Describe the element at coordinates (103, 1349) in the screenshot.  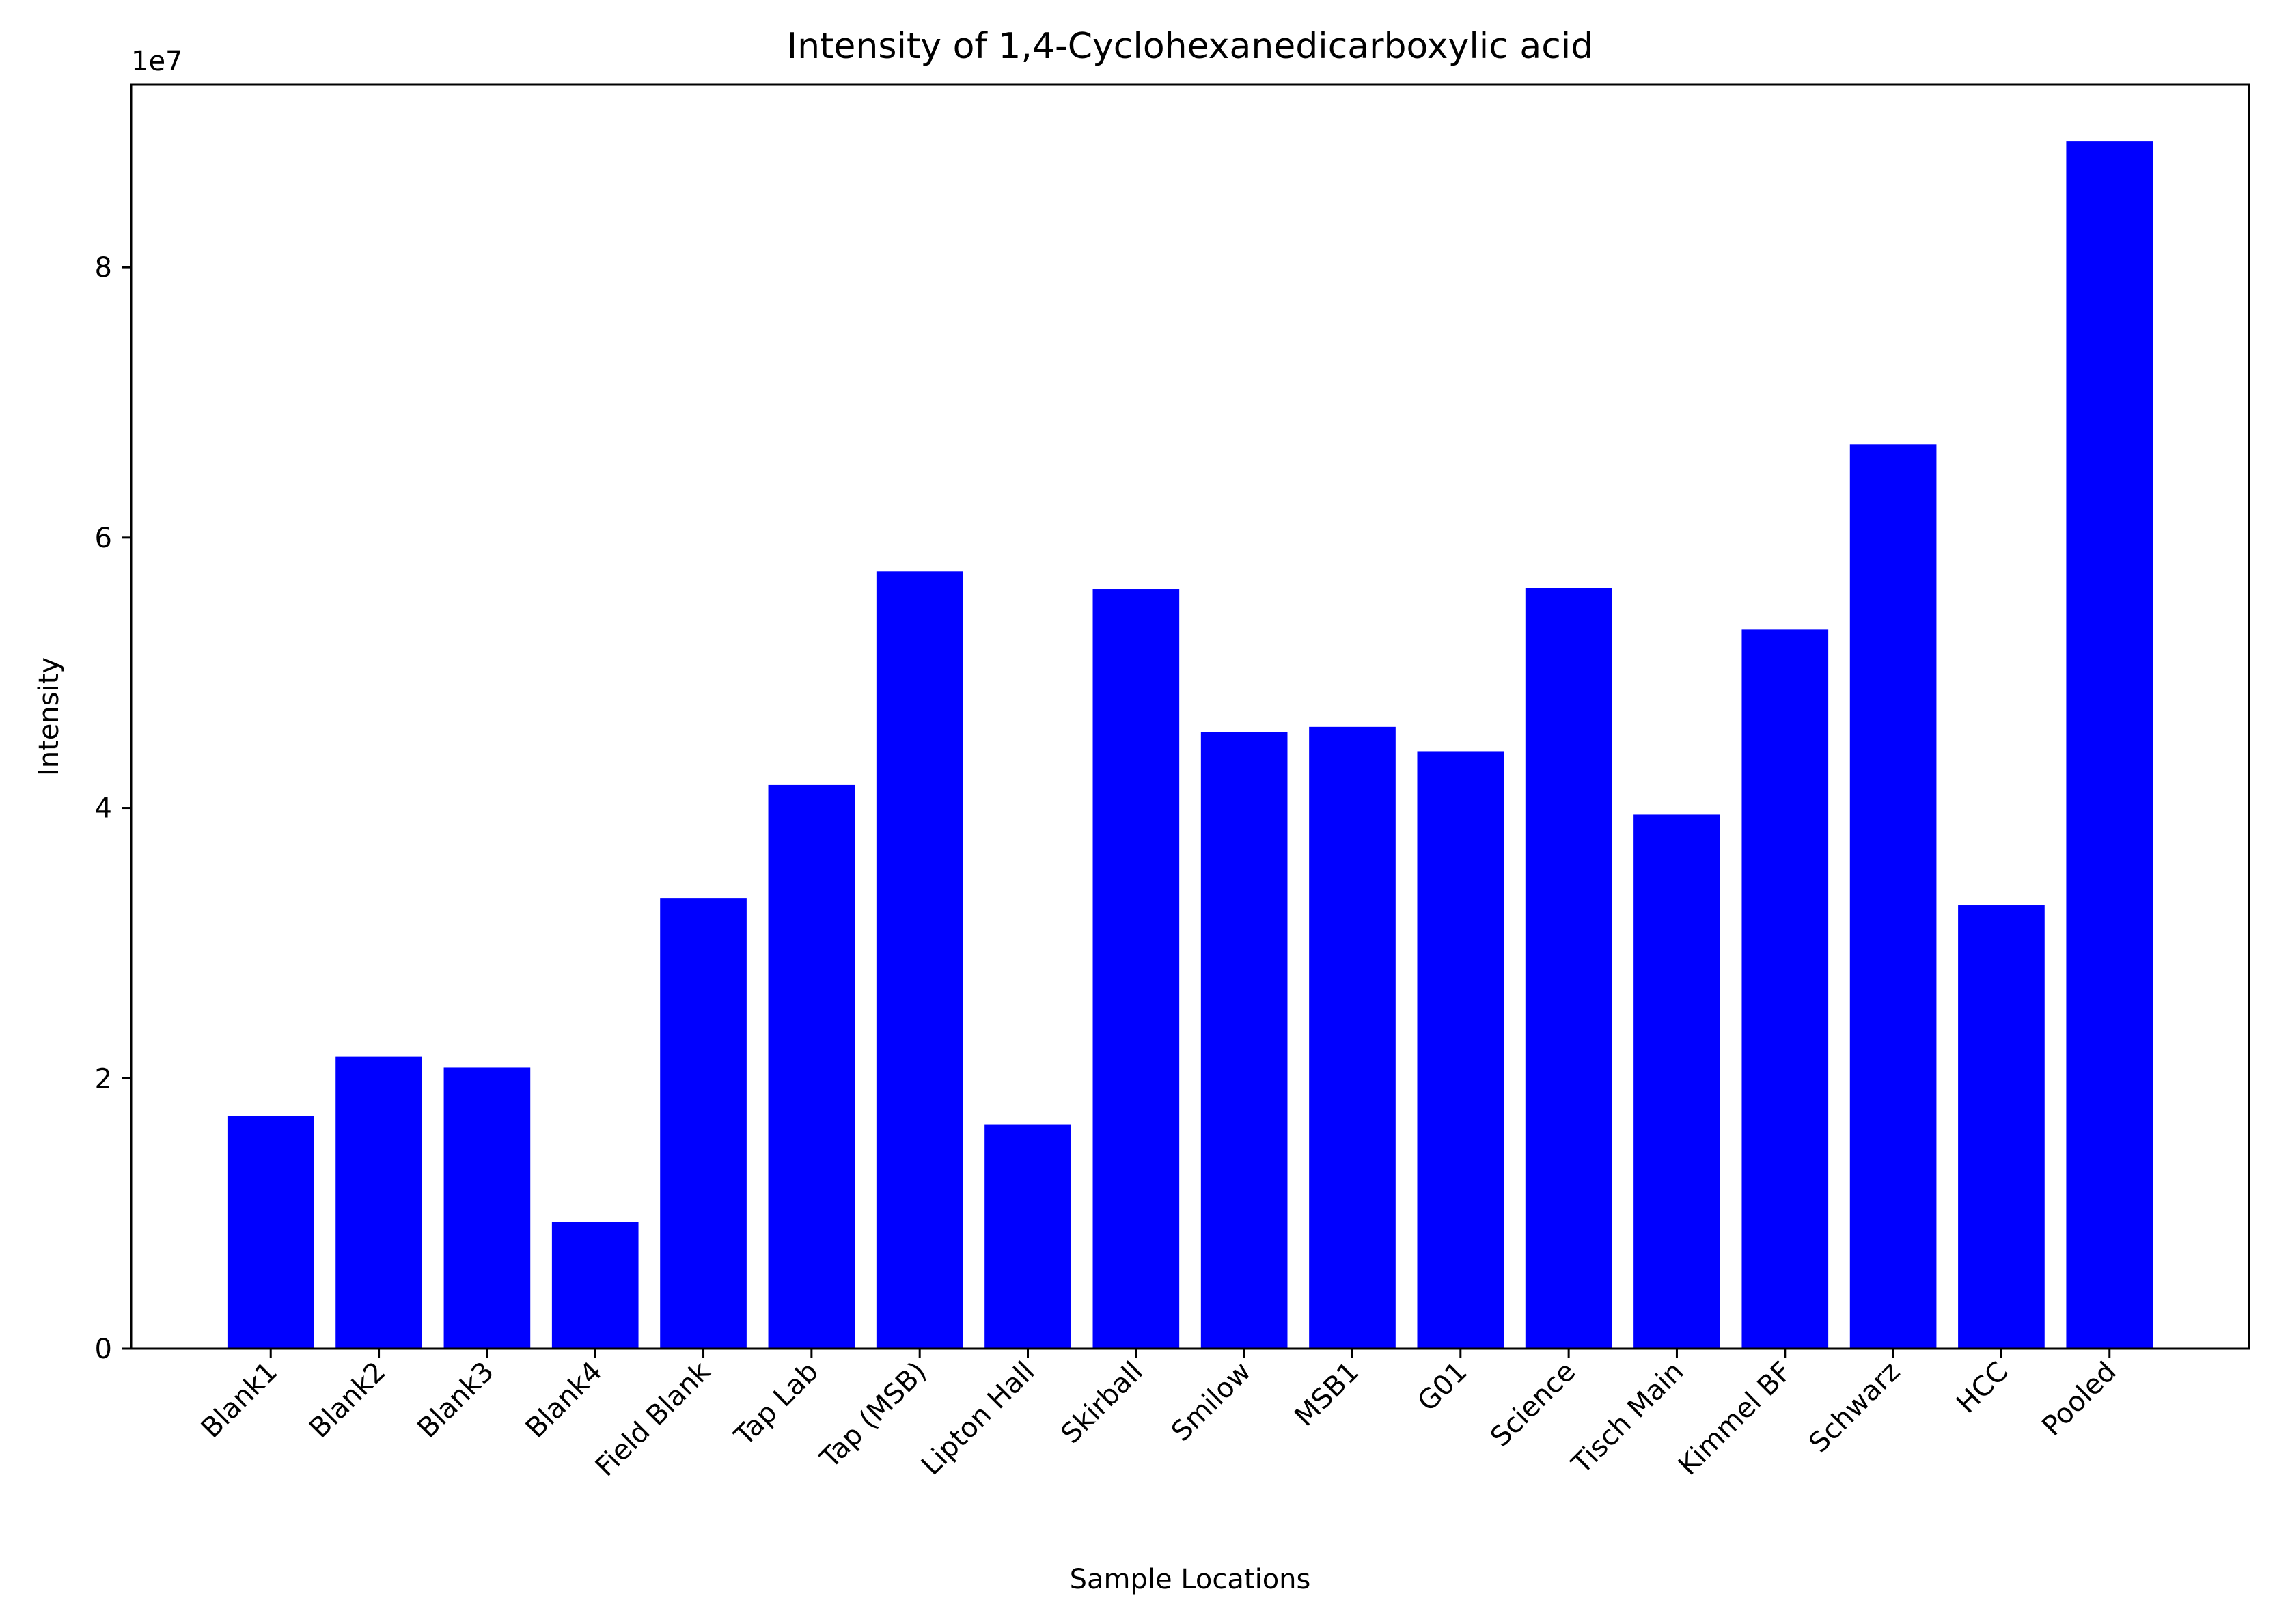
I see `y-tick-label: 0` at that location.